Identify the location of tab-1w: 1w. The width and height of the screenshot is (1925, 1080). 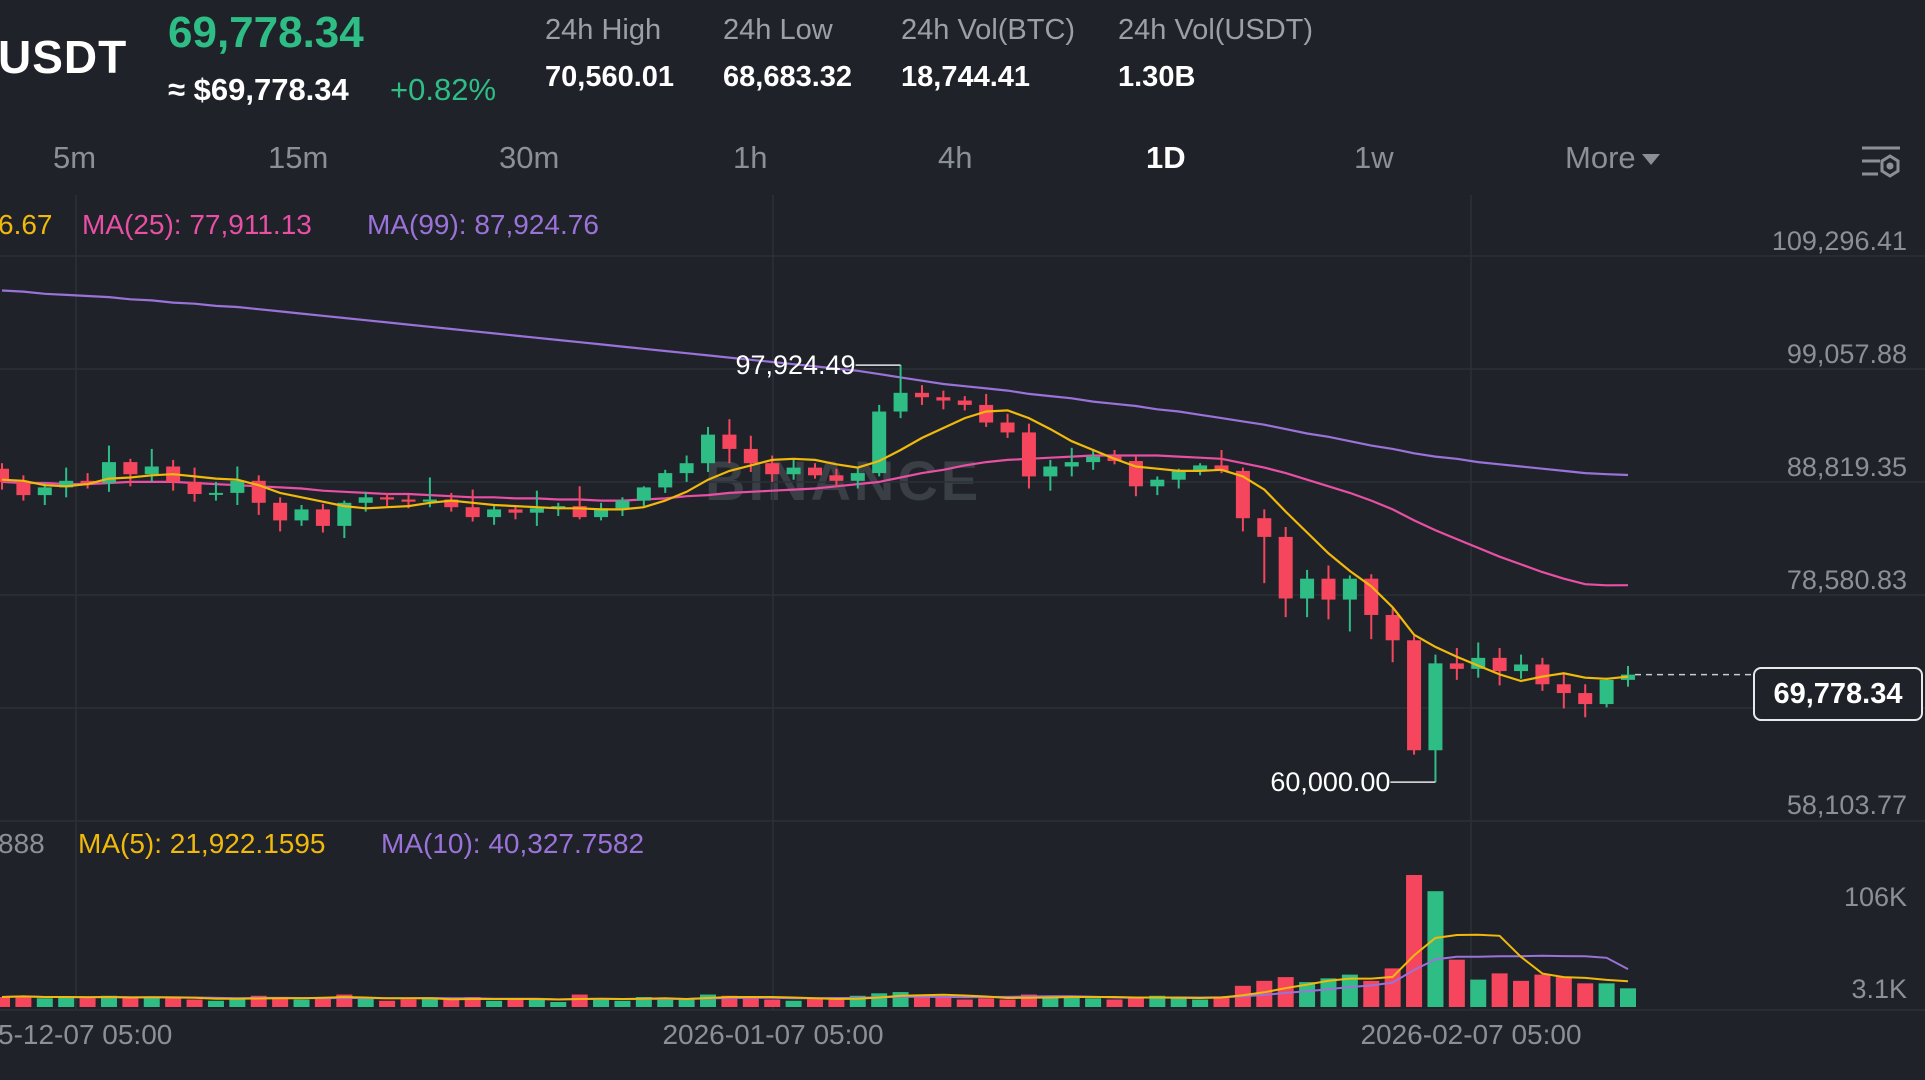
(1374, 157).